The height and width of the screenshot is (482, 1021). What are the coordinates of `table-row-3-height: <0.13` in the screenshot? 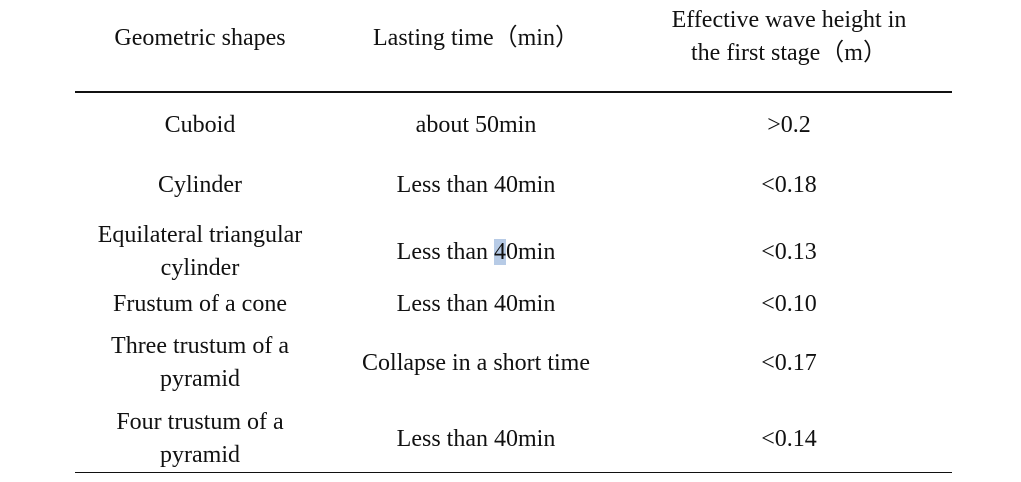 It's located at (789, 252).